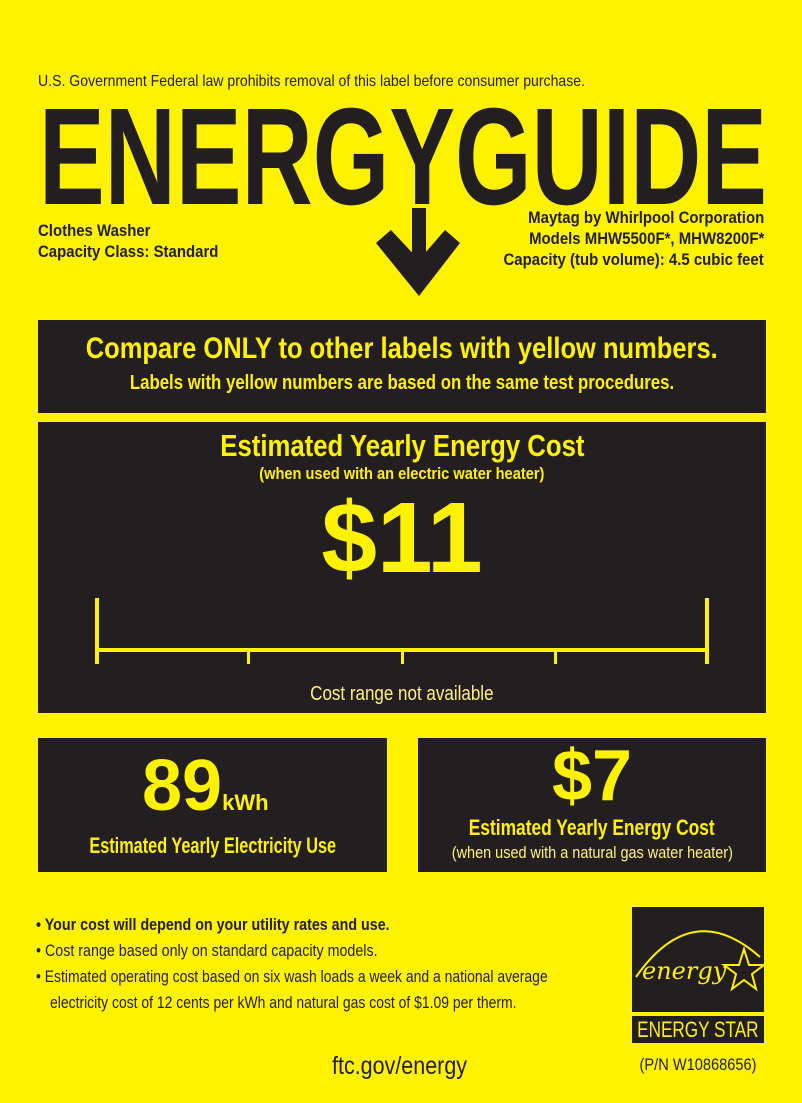 This screenshot has height=1103, width=802. I want to click on gas-cost-label: Estimated Yearly Energy Cost, so click(592, 827).